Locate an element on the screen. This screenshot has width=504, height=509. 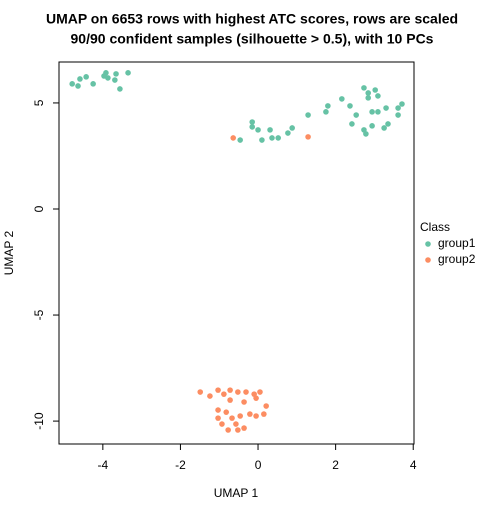
x-tick-label: 0 is located at coordinates (258, 465).